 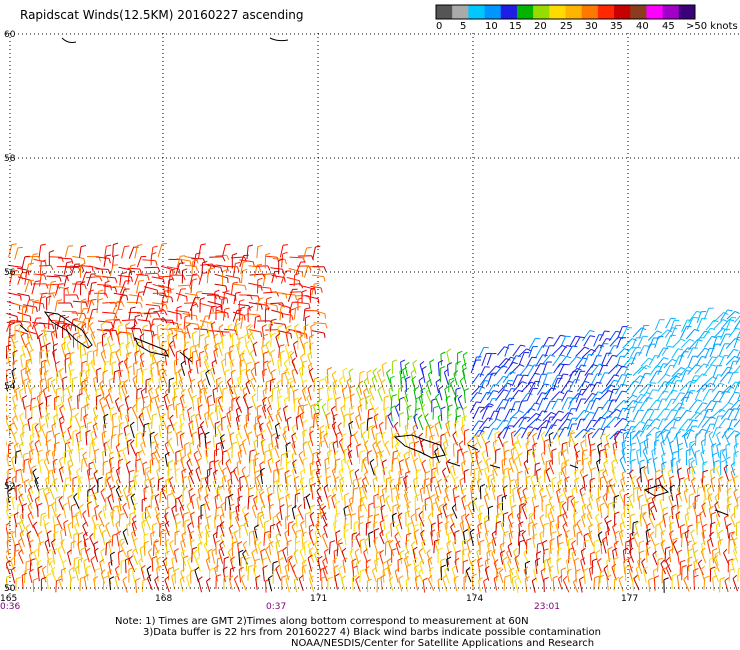 I want to click on scale-label: 10, so click(x=491, y=26).